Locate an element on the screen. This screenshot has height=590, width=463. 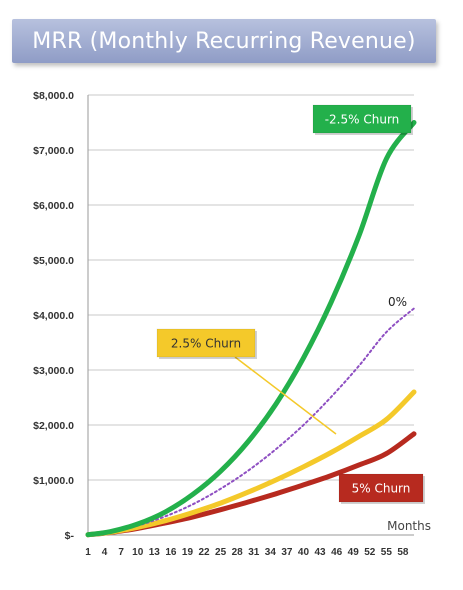
x-tick-label: 34 is located at coordinates (271, 552).